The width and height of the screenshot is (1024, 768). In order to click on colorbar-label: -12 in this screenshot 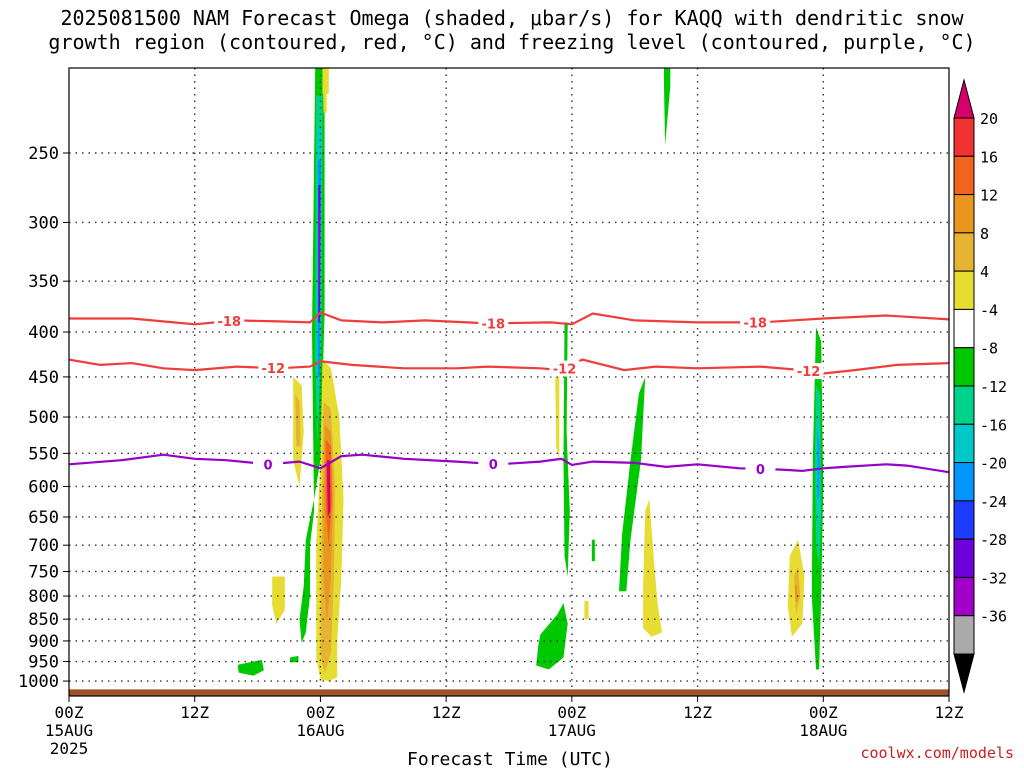, I will do `click(993, 387)`.